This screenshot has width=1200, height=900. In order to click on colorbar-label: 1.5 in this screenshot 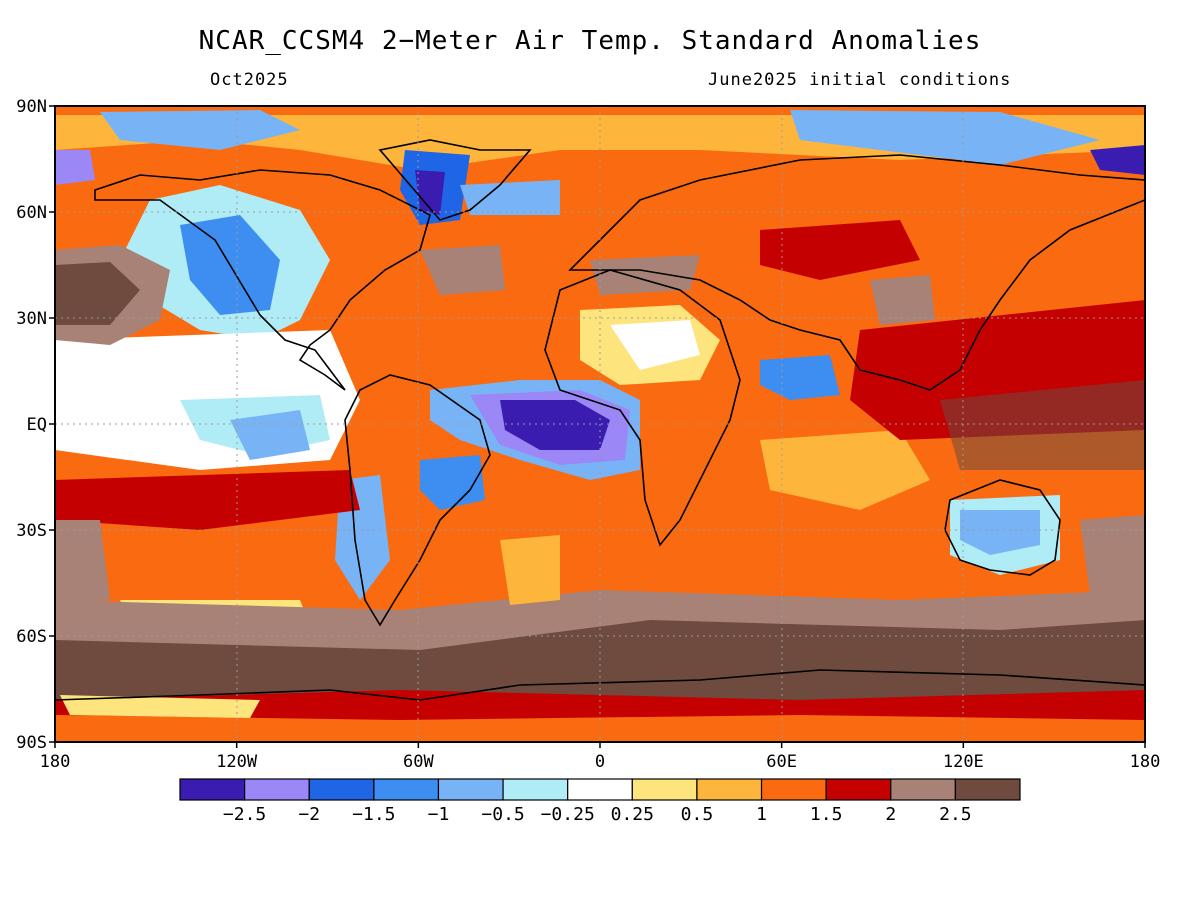, I will do `click(826, 814)`.